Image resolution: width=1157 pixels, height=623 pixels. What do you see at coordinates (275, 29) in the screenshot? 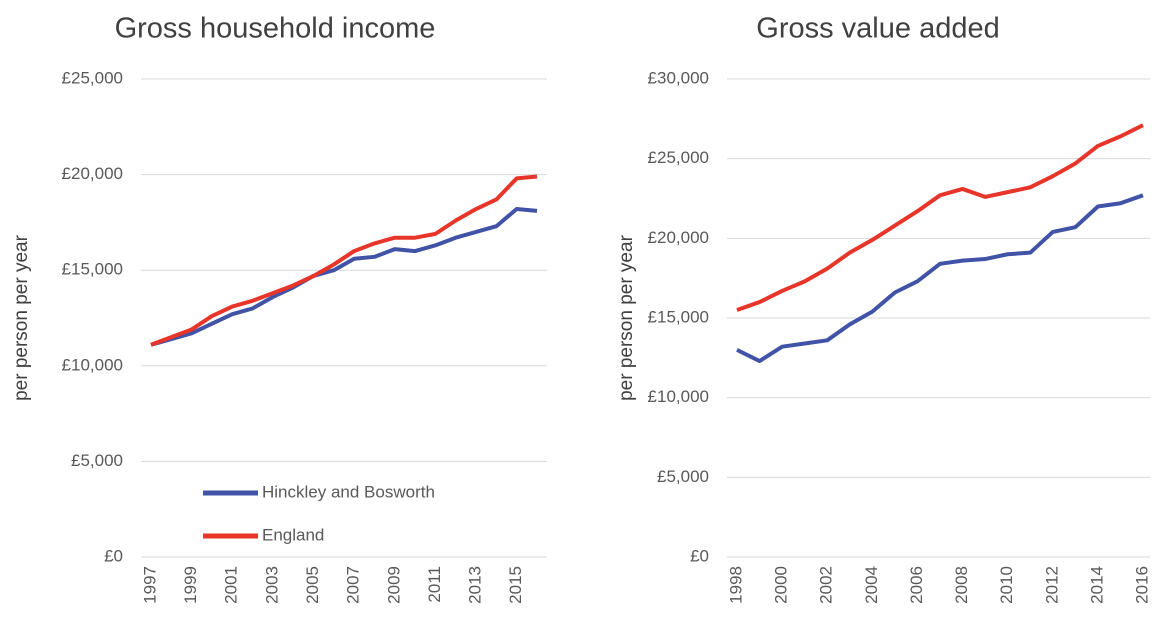
I see `chart-title: Gross household income` at bounding box center [275, 29].